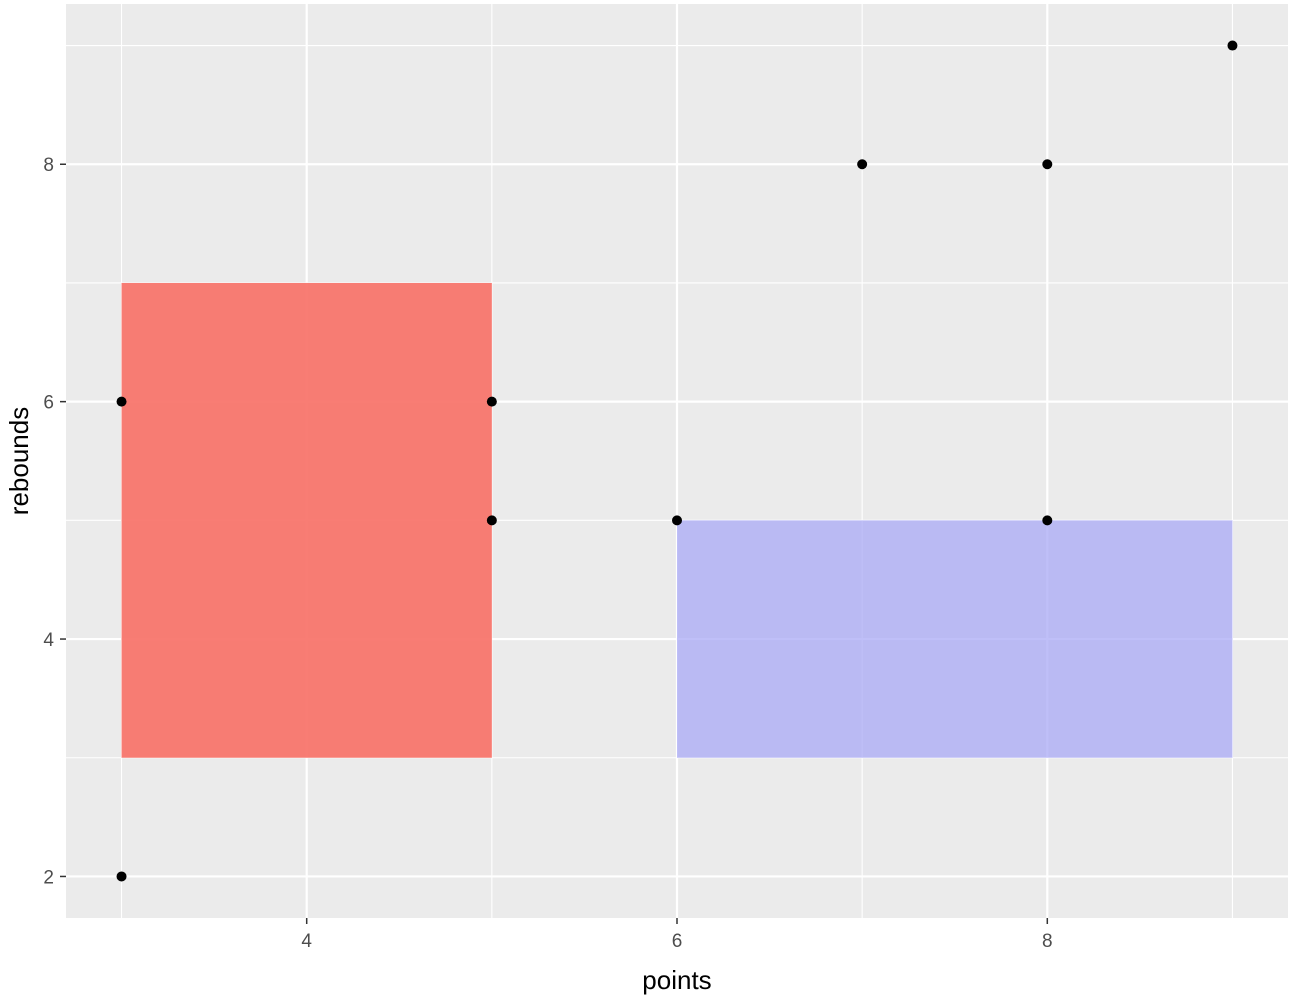 The image size is (1290, 1006). I want to click on y-axis-title: rebounds, so click(19, 461).